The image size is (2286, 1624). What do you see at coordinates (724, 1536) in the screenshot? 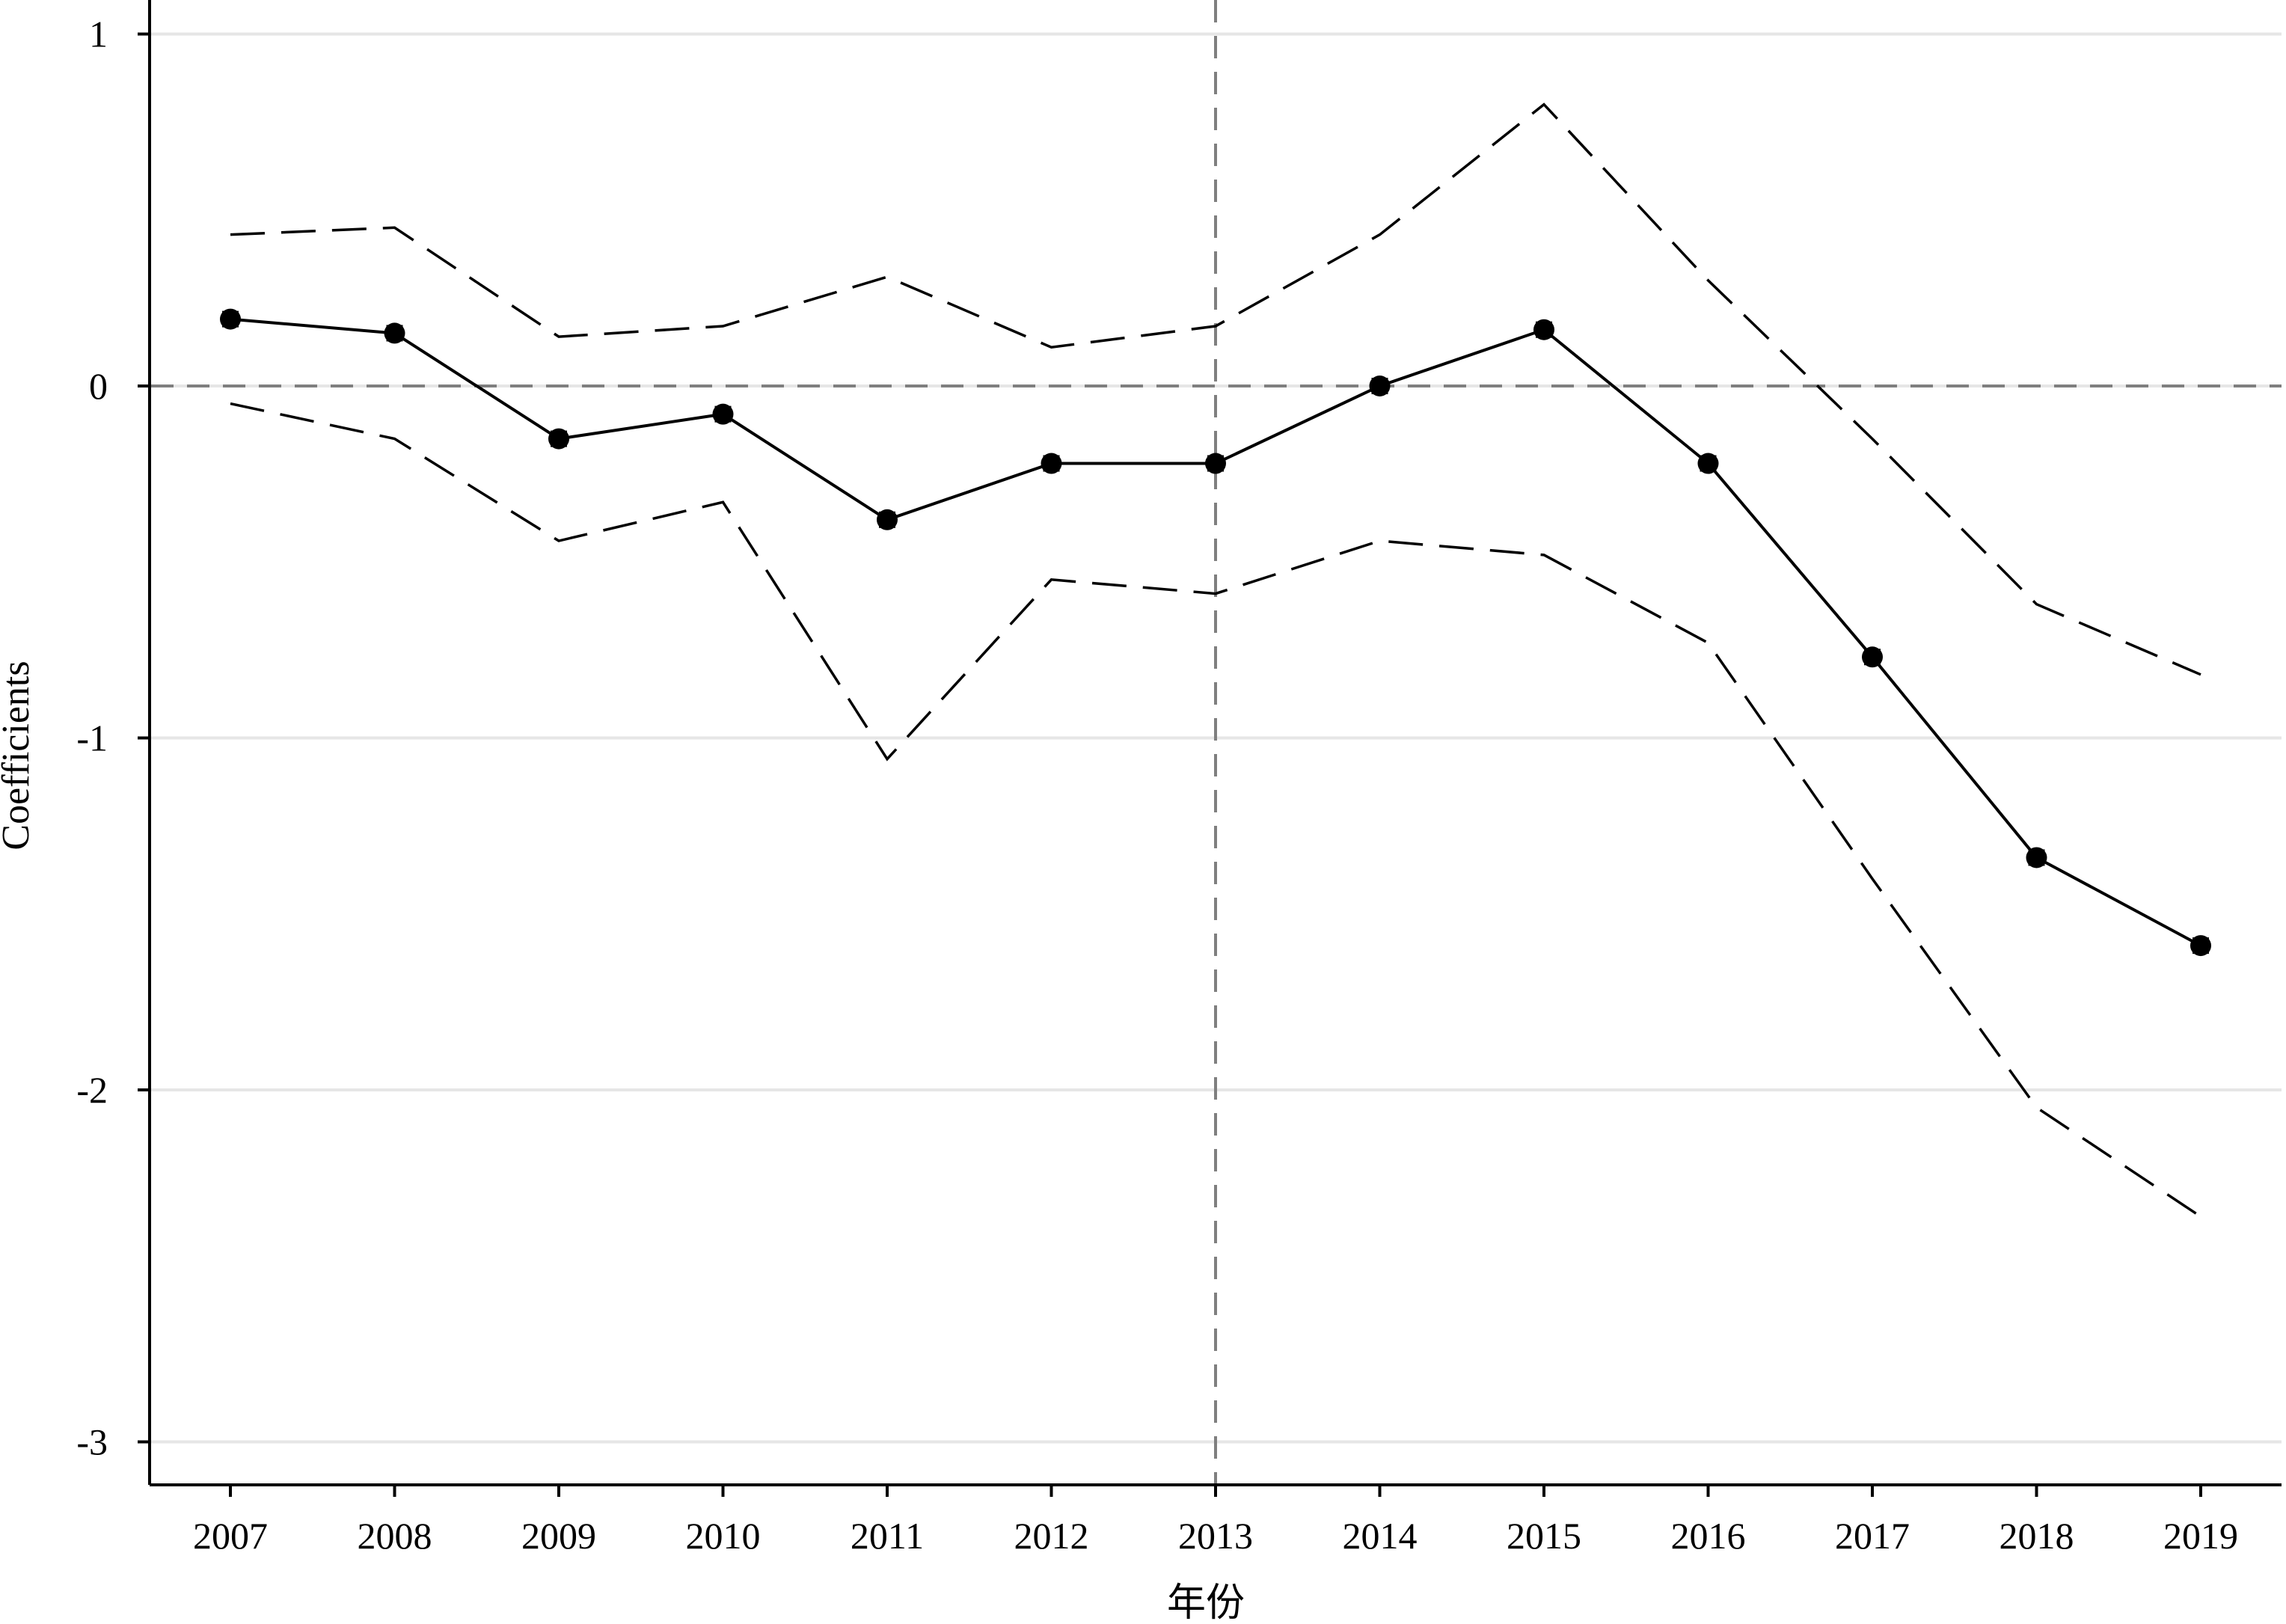
I see `x-tick-label: 2010` at bounding box center [724, 1536].